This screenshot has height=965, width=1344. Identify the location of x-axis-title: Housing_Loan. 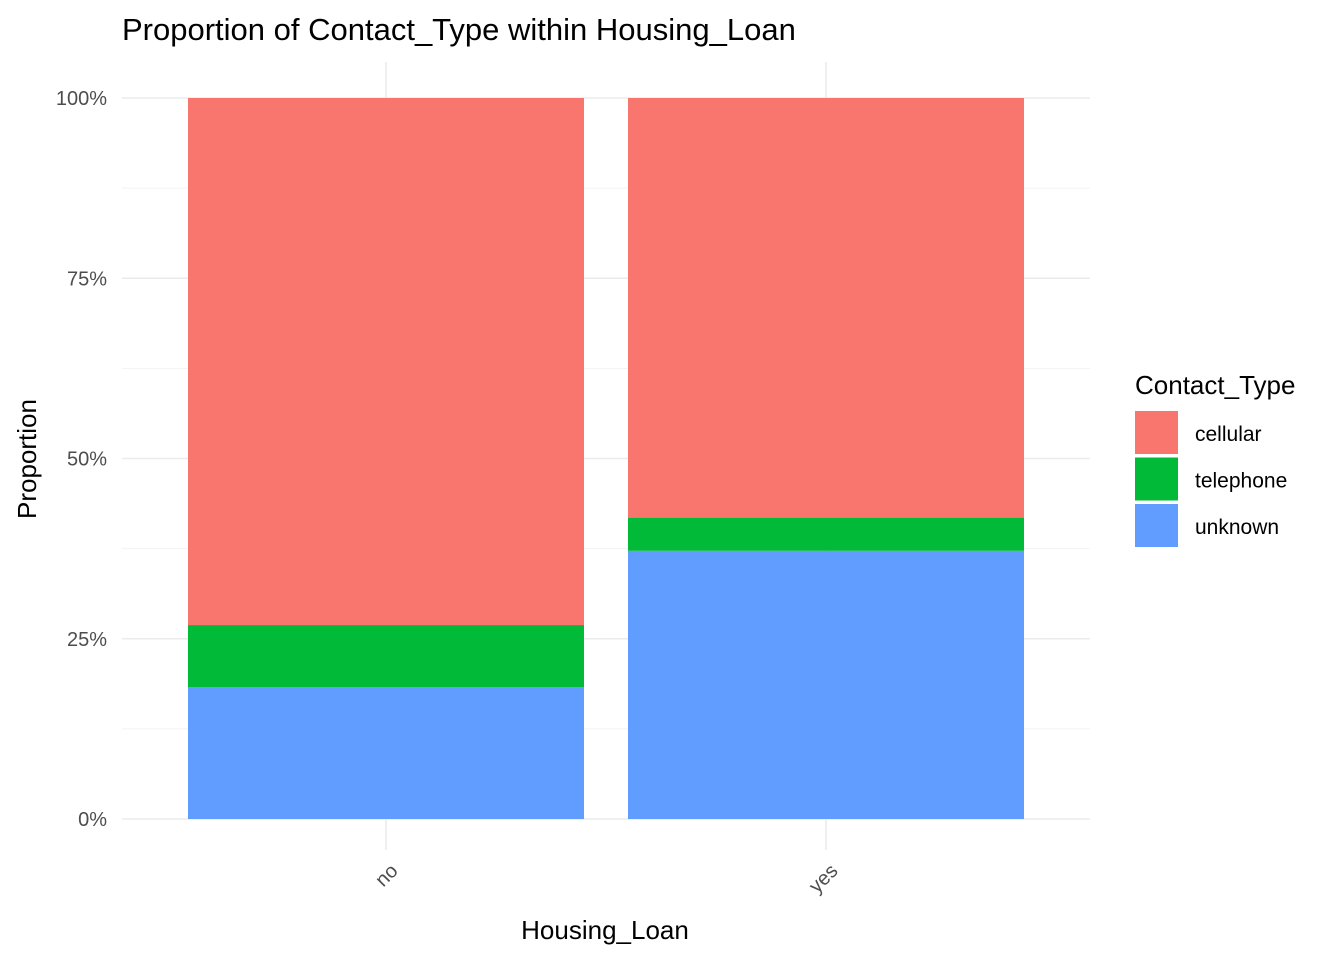
(605, 930).